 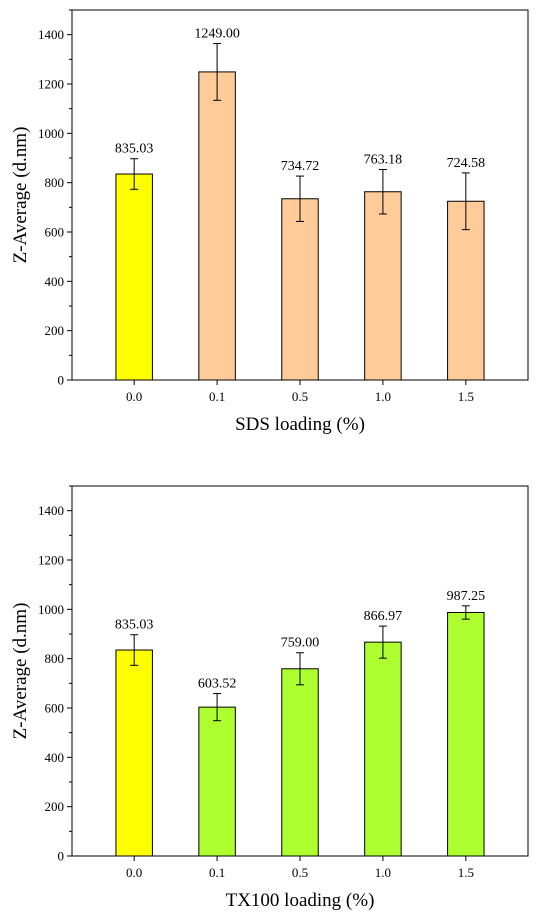 What do you see at coordinates (217, 34) in the screenshot?
I see `data-label: 1249.00` at bounding box center [217, 34].